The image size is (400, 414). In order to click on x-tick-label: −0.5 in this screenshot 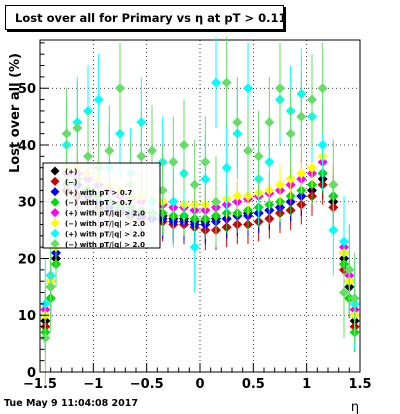, I will do `click(147, 384)`.